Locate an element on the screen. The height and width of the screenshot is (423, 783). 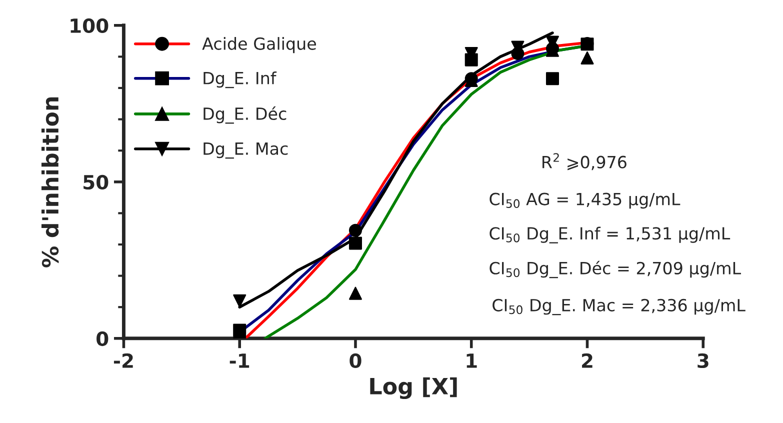
annotation: CI$_{50}$ AG = 1,435 µg/mL is located at coordinates (585, 200).